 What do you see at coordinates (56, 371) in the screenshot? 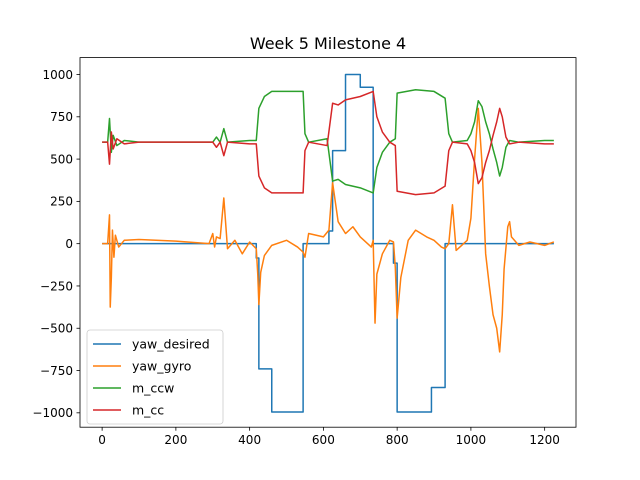
I see `y-tick-label: −750` at bounding box center [56, 371].